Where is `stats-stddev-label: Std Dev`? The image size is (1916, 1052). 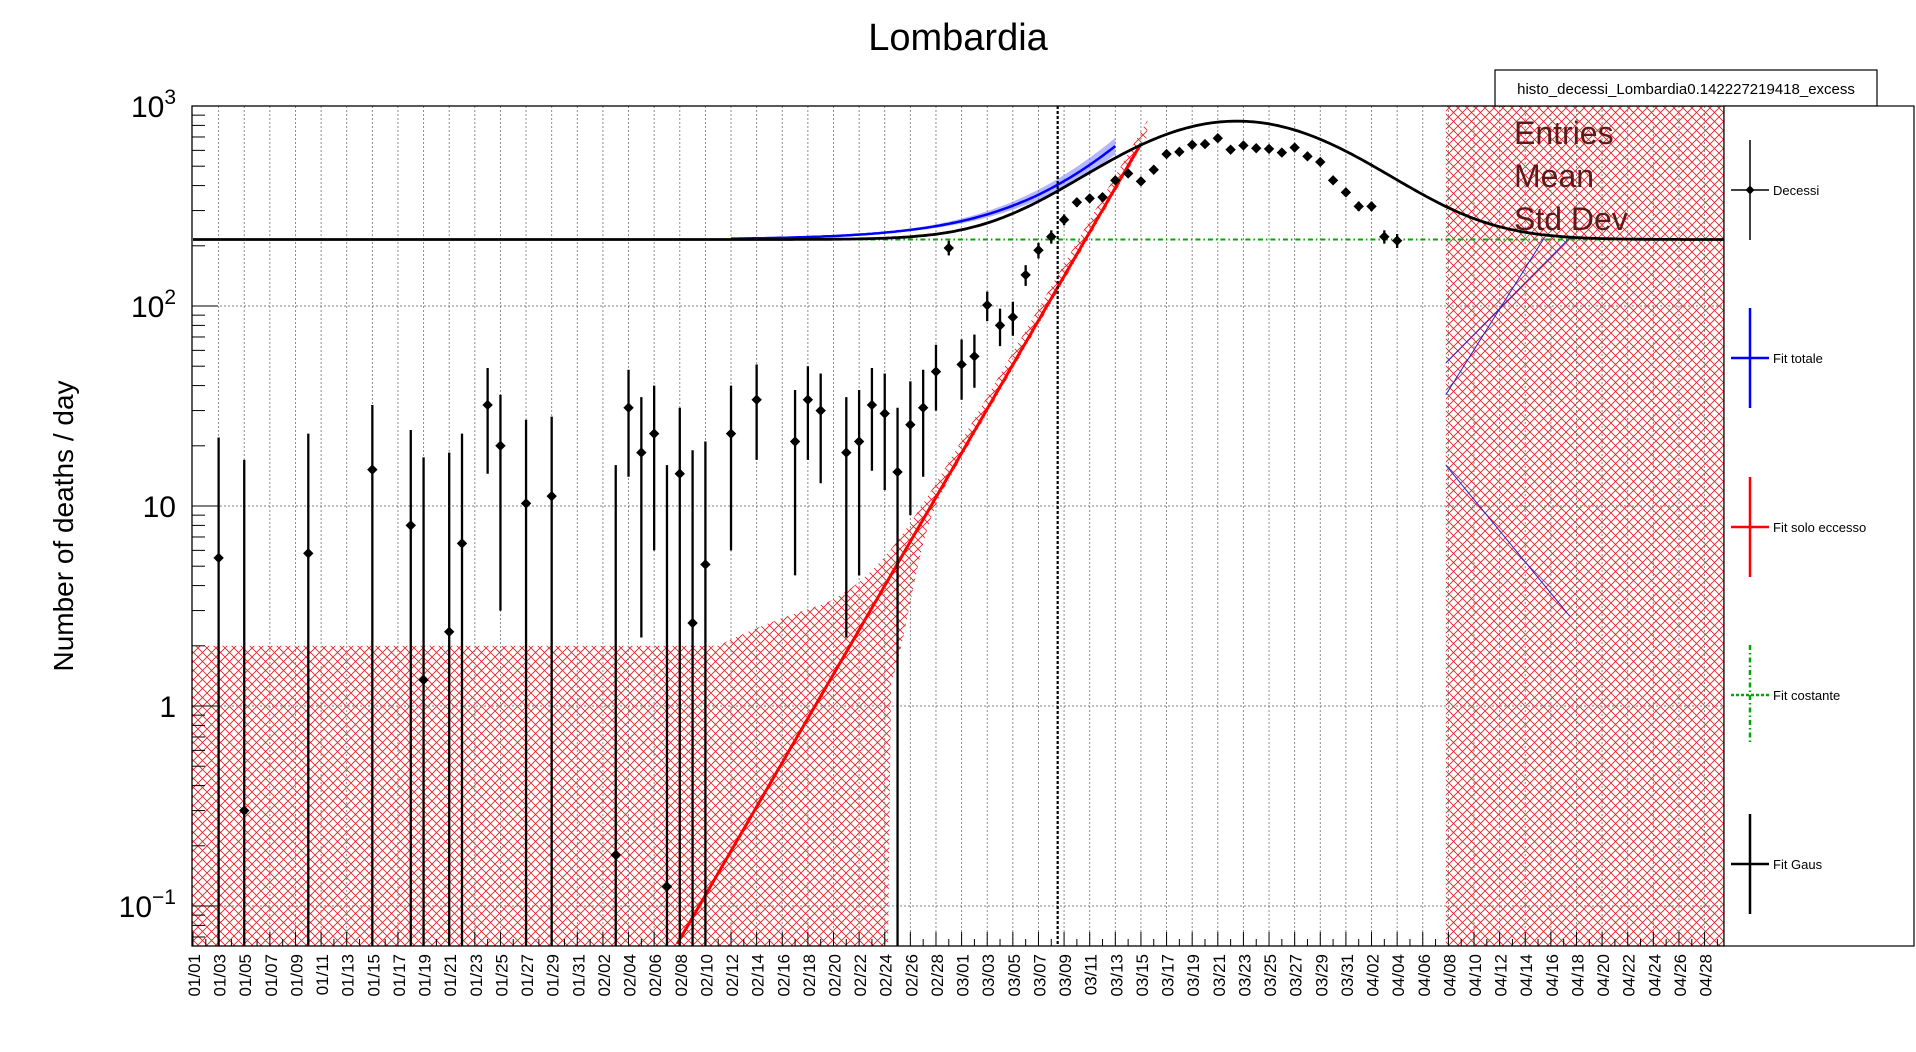 stats-stddev-label: Std Dev is located at coordinates (1571, 219).